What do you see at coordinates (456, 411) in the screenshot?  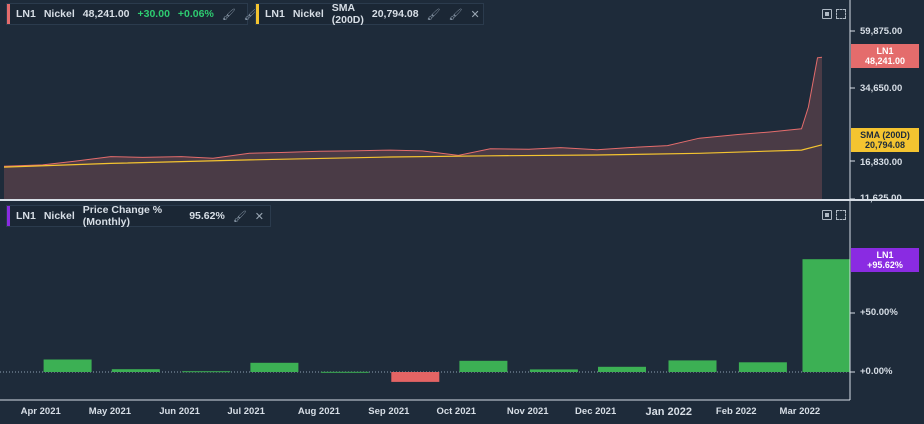 I see `time-axis-label: Oct 2021` at bounding box center [456, 411].